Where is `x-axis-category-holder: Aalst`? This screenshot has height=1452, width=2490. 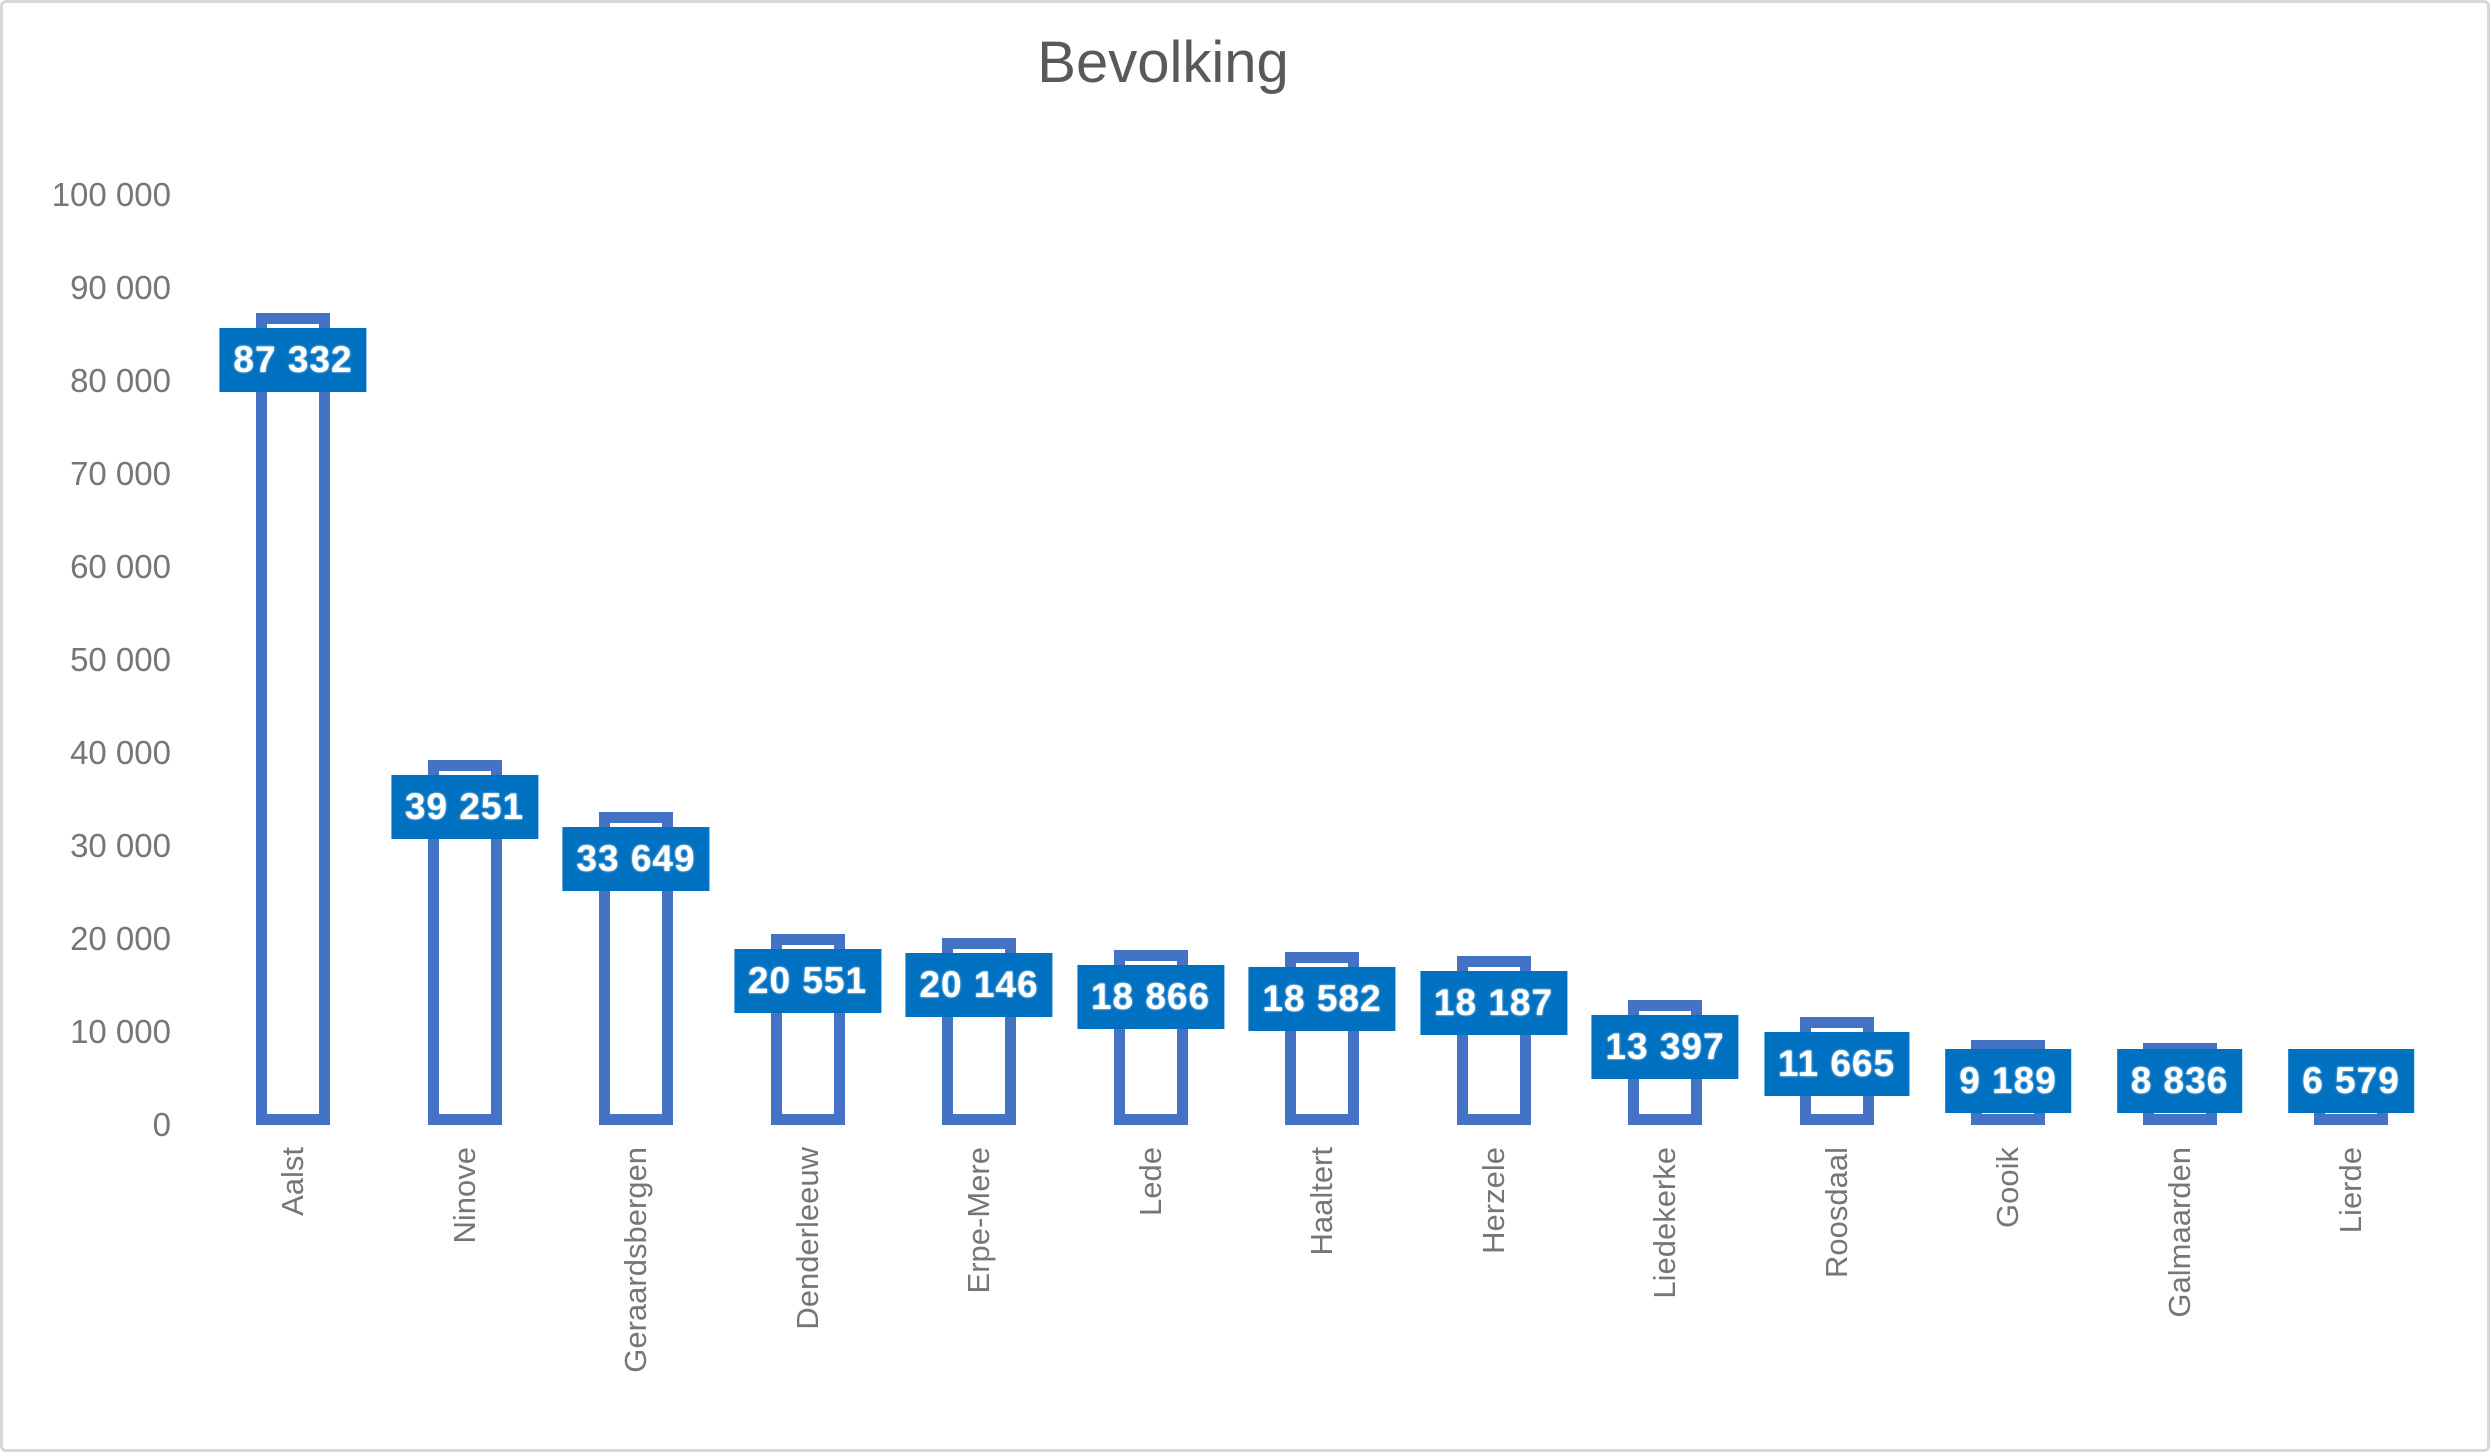 x-axis-category-holder: Aalst is located at coordinates (293, 1181).